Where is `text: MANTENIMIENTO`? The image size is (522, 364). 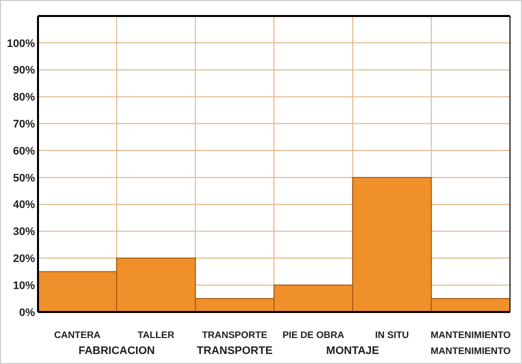 text: MANTENIMIENTO is located at coordinates (470, 351).